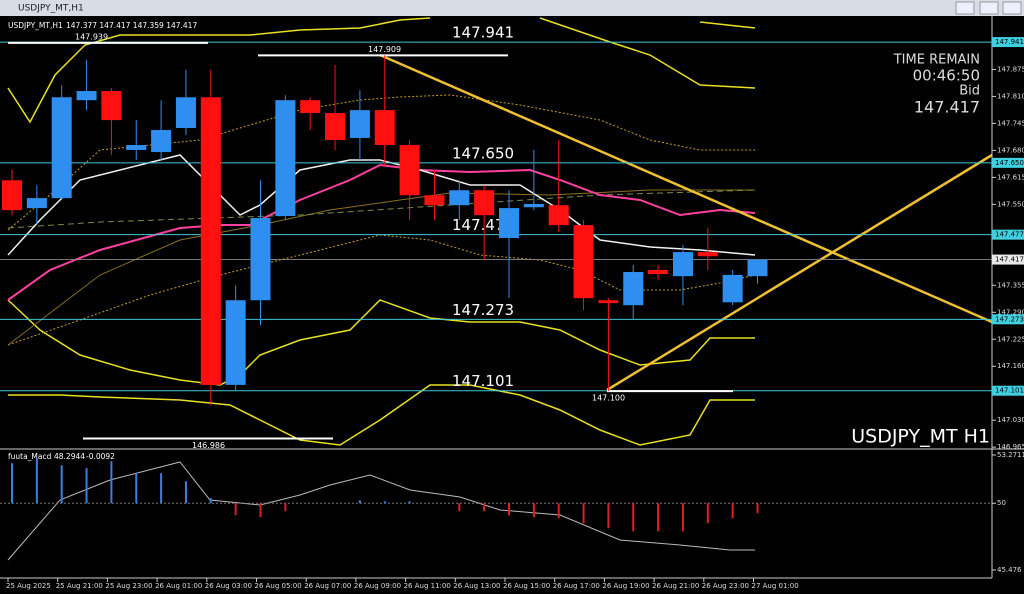 The image size is (1024, 594). Describe the element at coordinates (178, 586) in the screenshot. I see `x-tick-label: 26 Aug 01:00` at that location.